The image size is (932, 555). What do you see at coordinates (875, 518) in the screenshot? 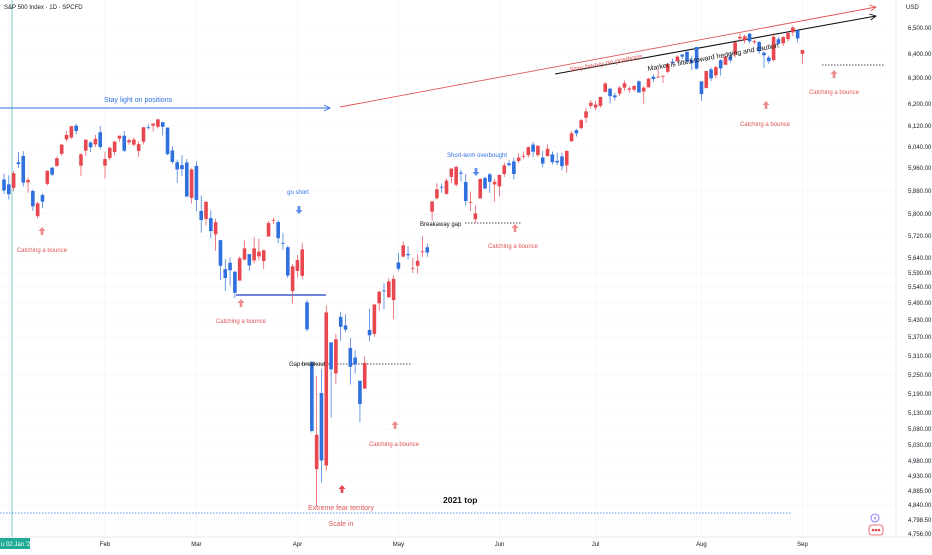
I see `lightning-icon` at bounding box center [875, 518].